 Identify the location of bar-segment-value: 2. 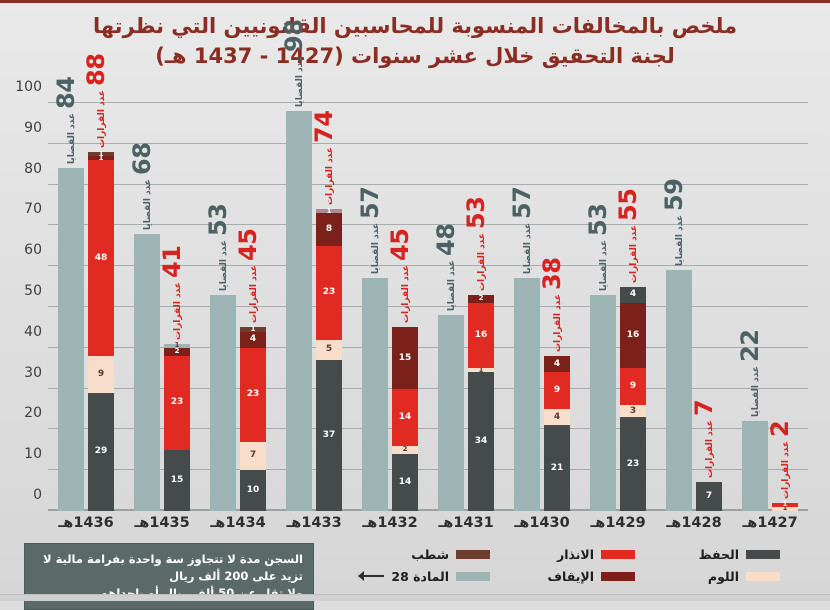
(177, 351).